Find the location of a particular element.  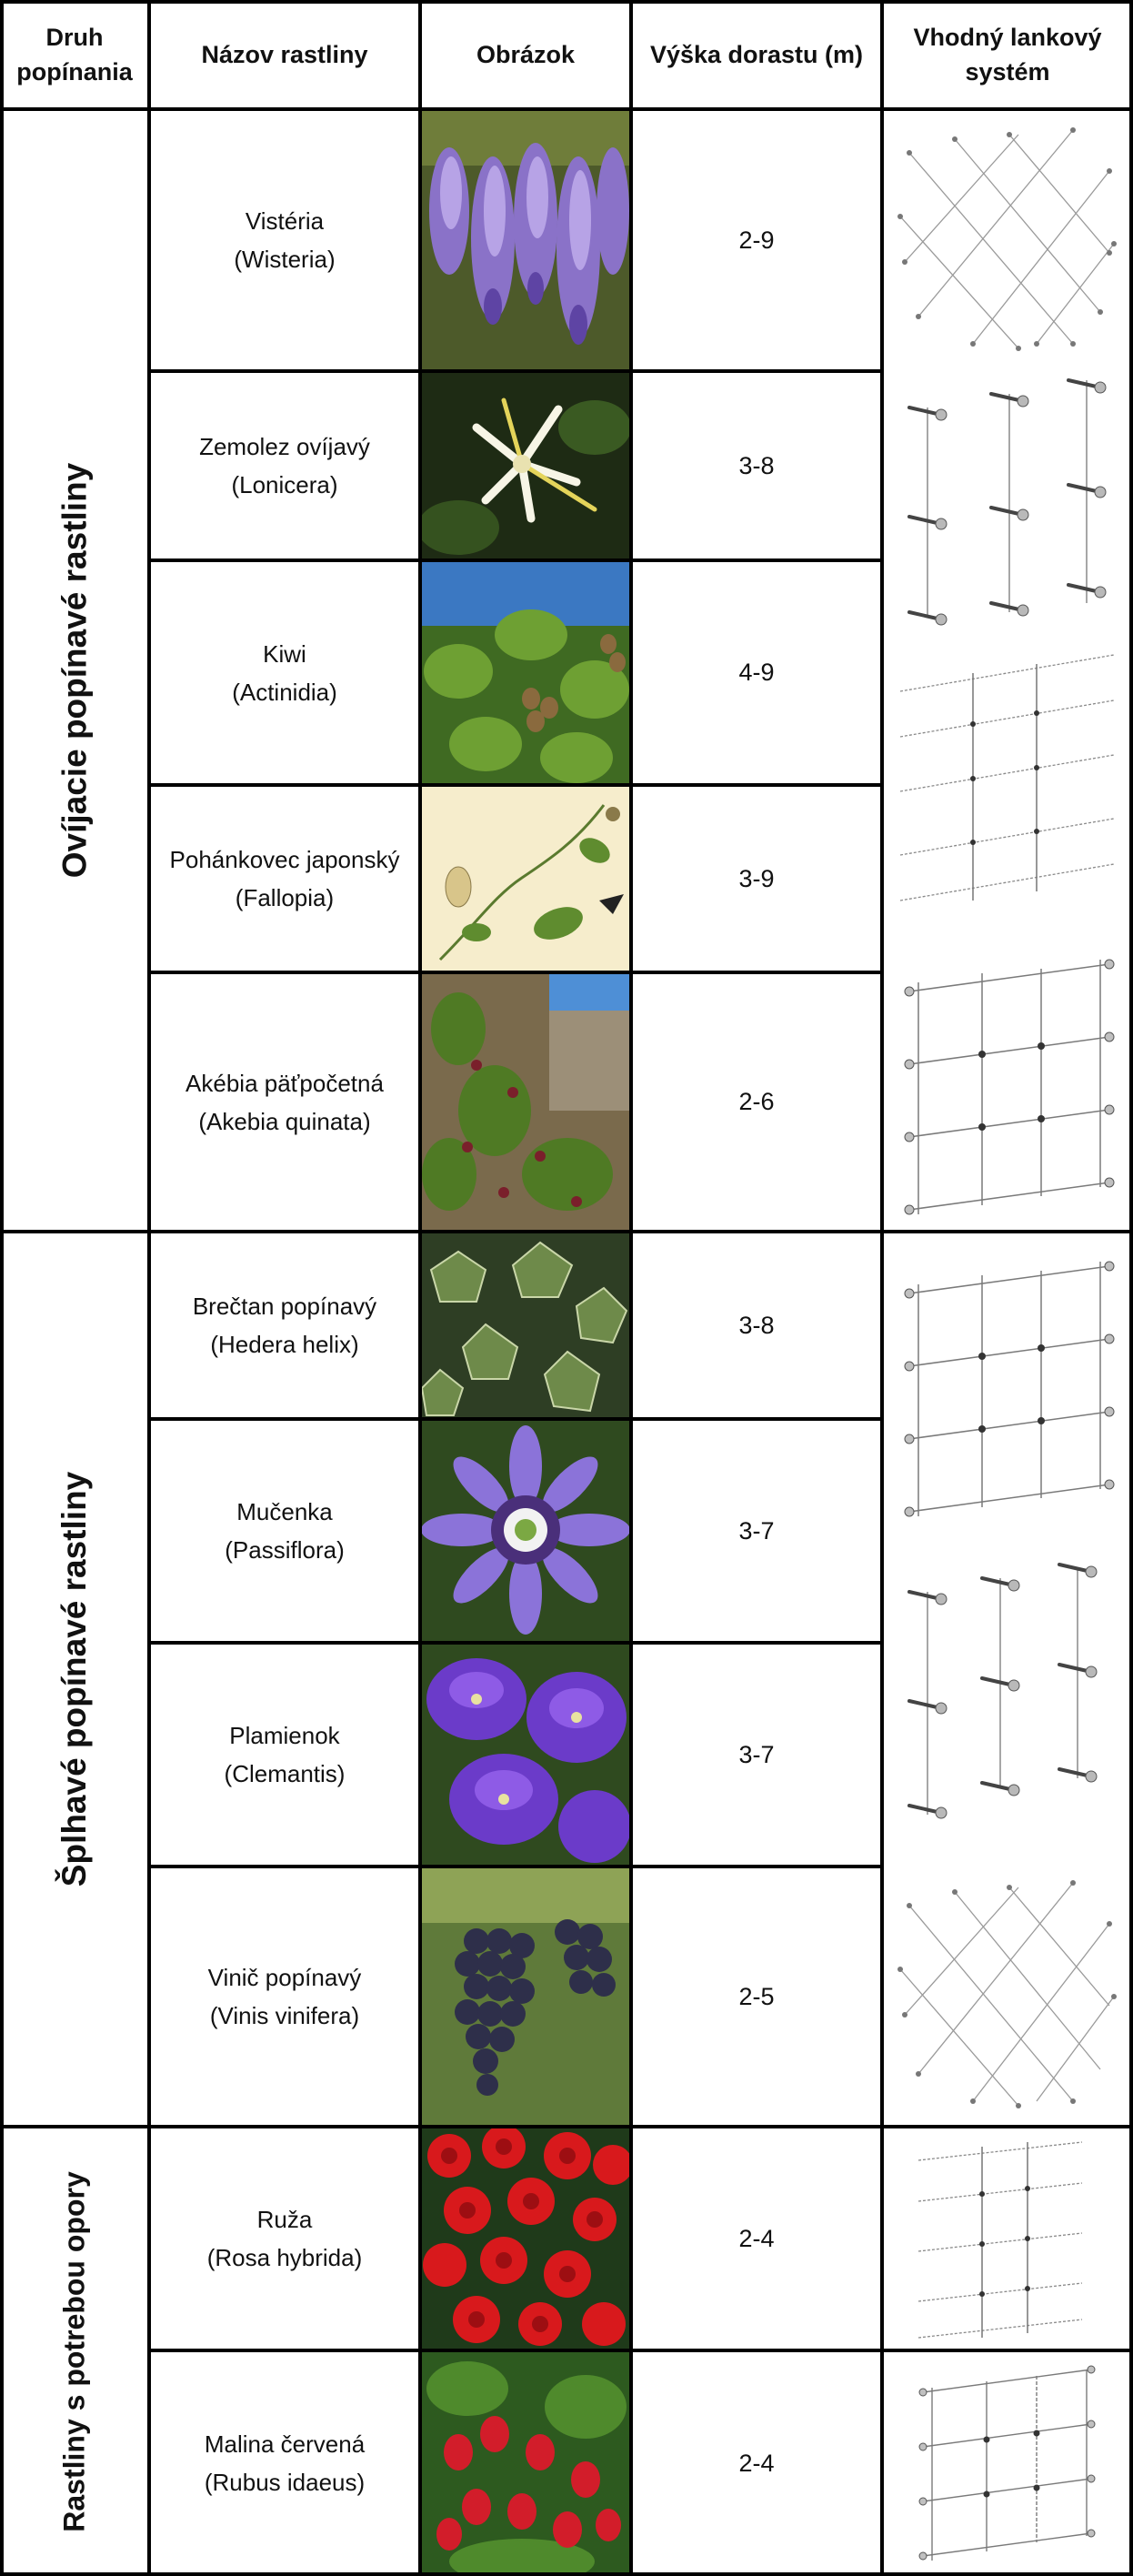

plant-name-cell: Vinič popínavý (Vinis vinifera) is located at coordinates (284, 1996).